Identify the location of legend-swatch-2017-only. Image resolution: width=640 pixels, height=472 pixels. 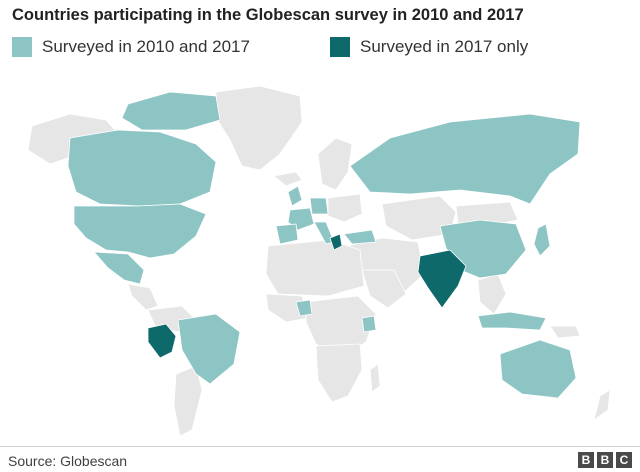
(340, 47).